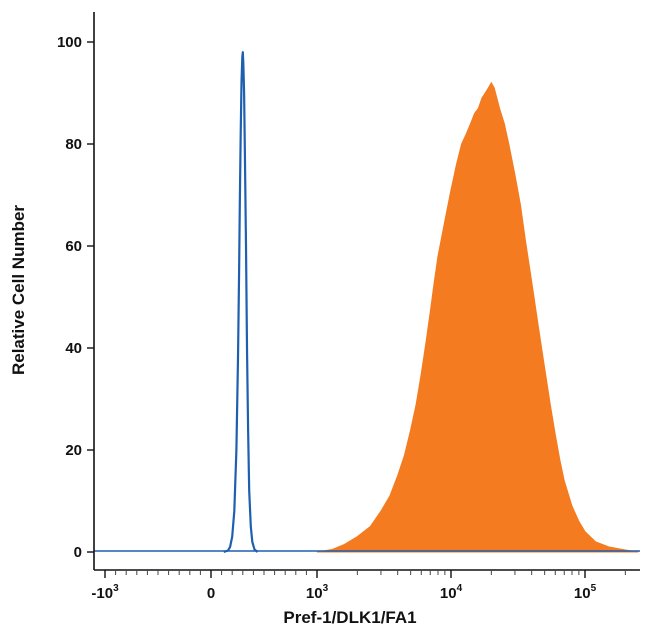 This screenshot has height=641, width=650. Describe the element at coordinates (73, 144) in the screenshot. I see `y-tick-label: 80` at that location.